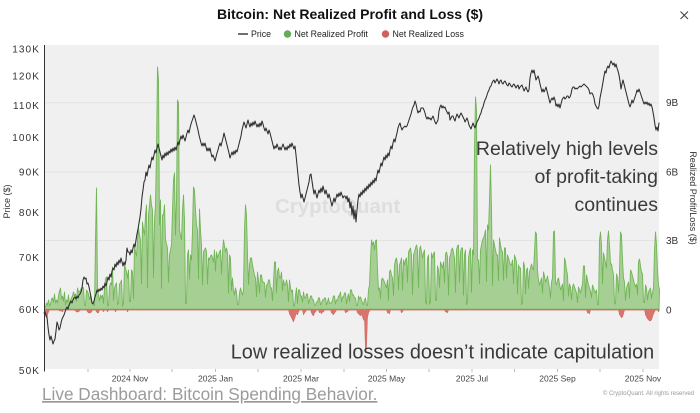 This screenshot has height=413, width=700. Describe the element at coordinates (643, 379) in the screenshot. I see `svg-text: 2025 Nov` at that location.